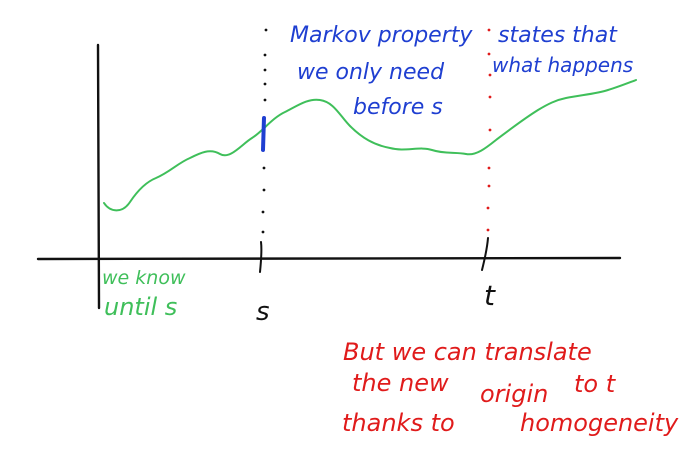 The image size is (683, 451). What do you see at coordinates (599, 423) in the screenshot?
I see `homogeneity-note-word: homogeneity` at bounding box center [599, 423].